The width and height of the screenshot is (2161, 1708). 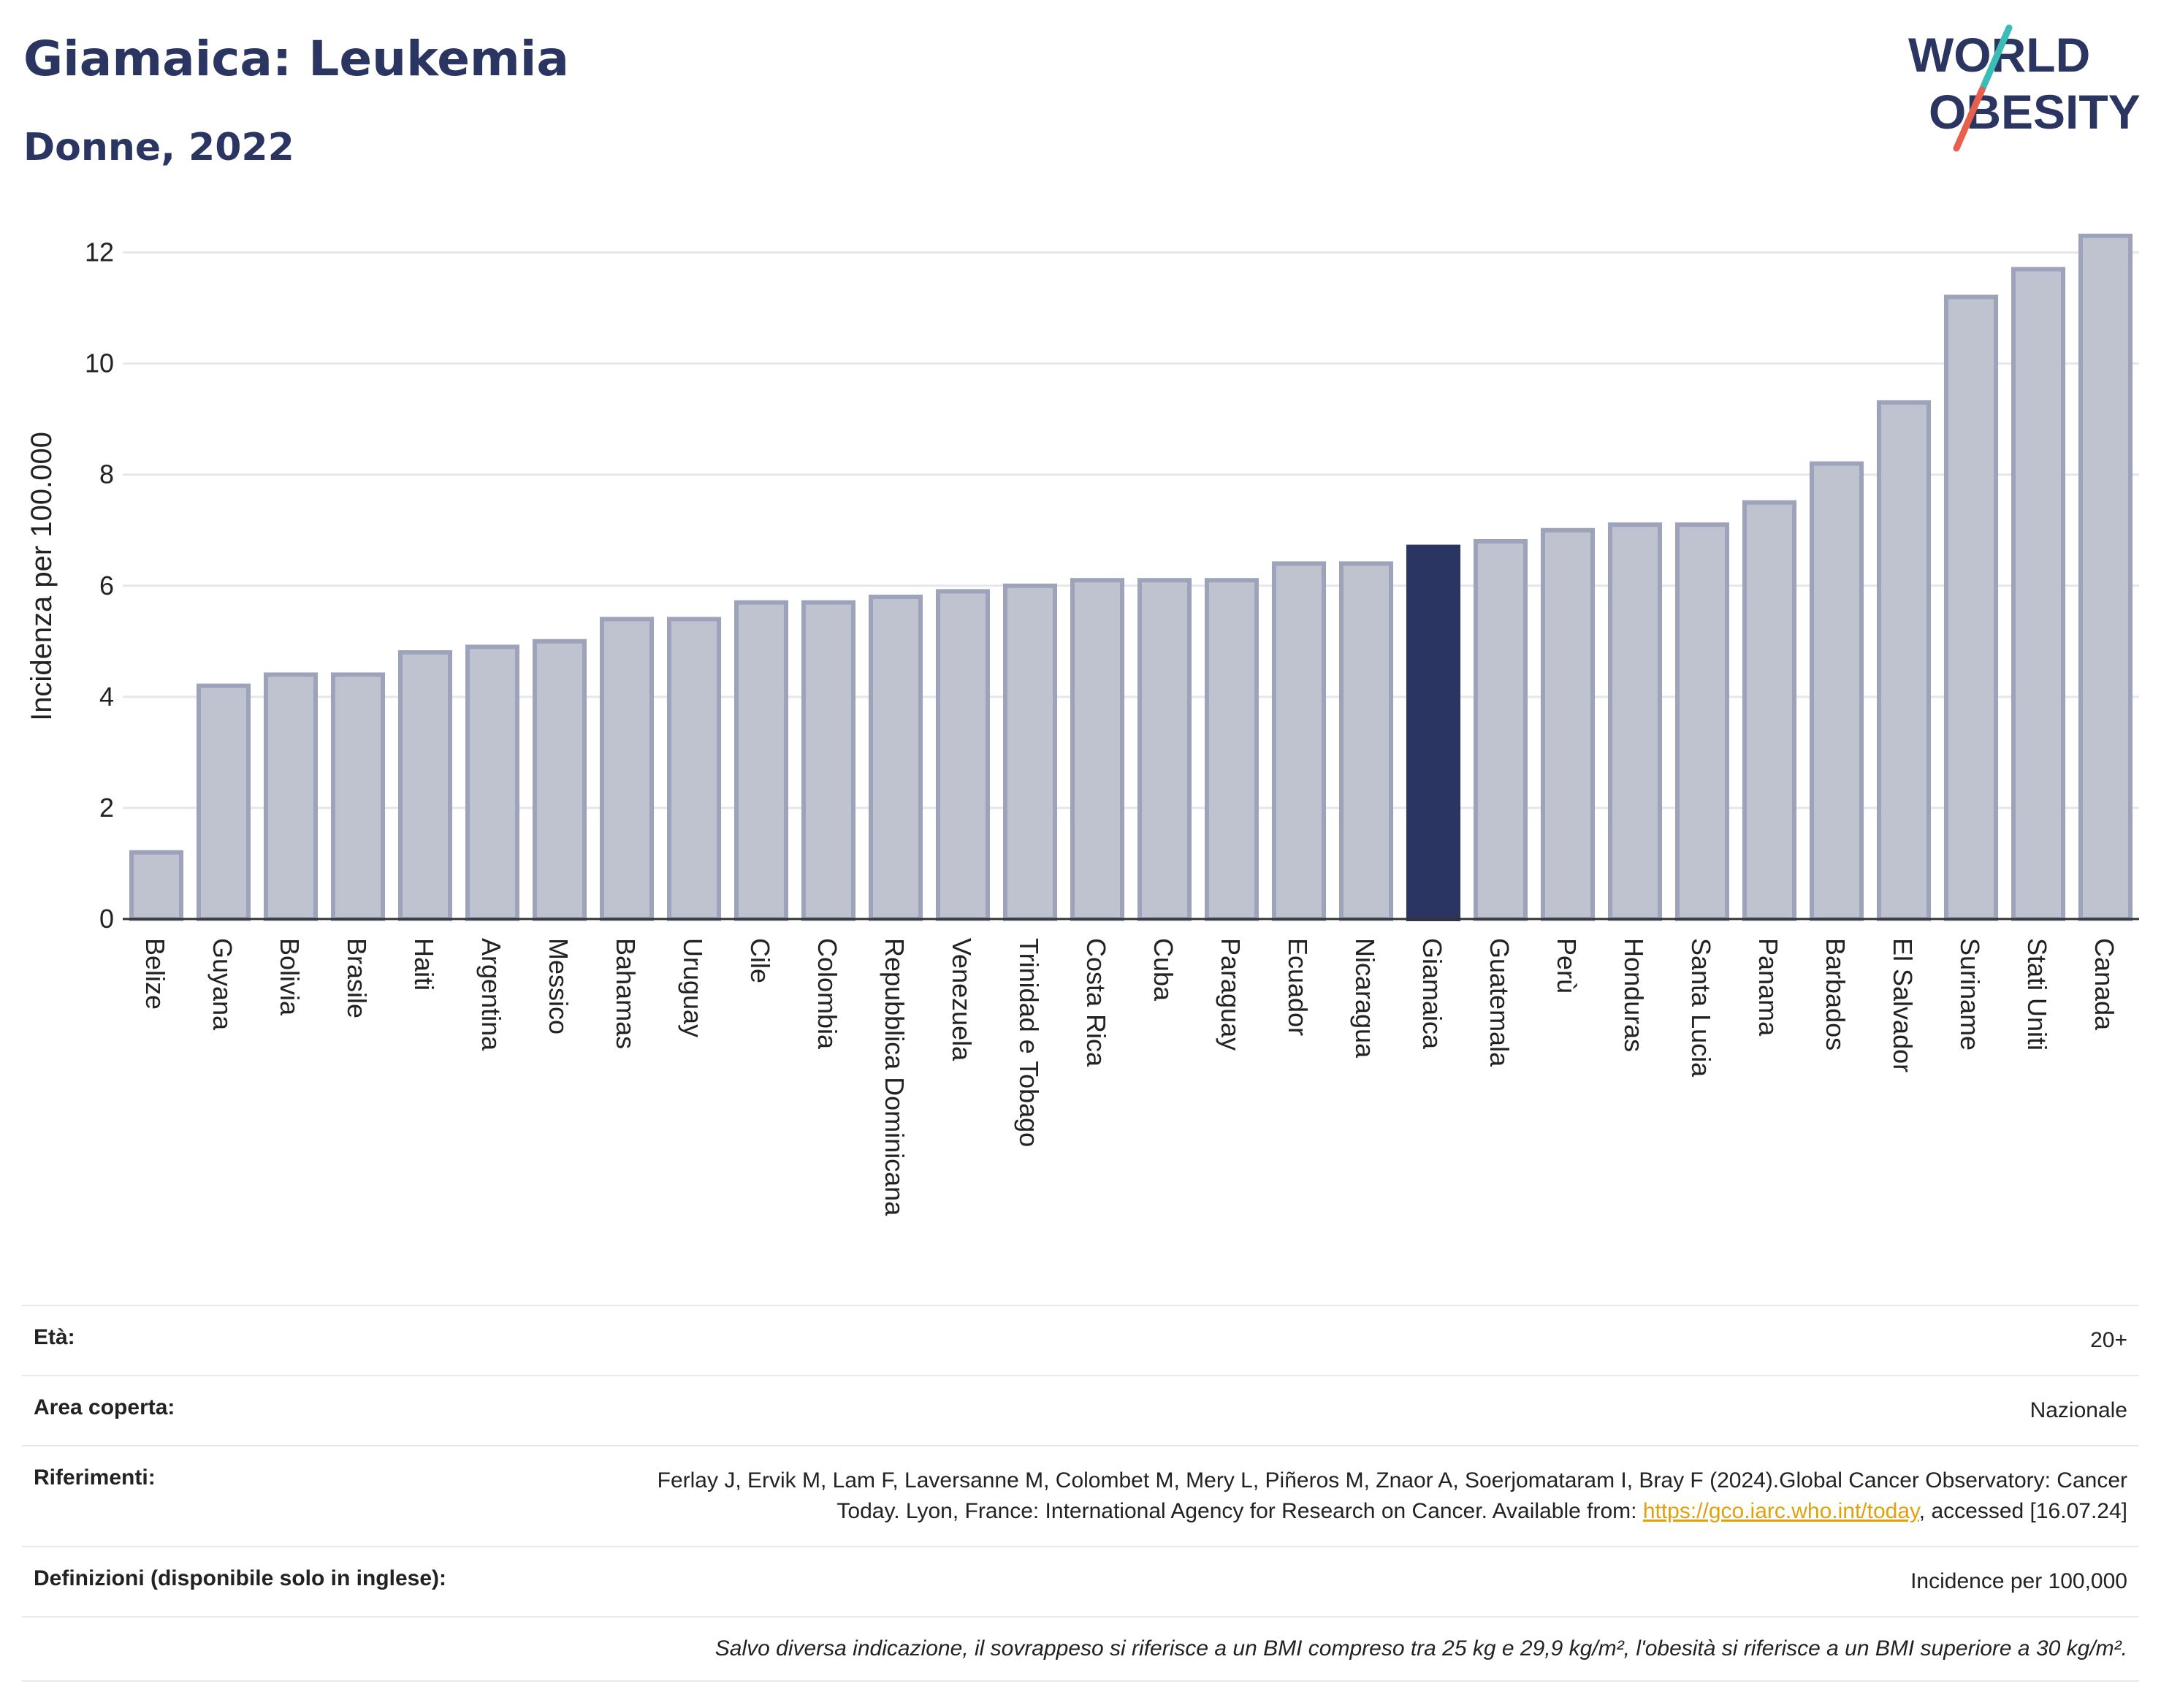 What do you see at coordinates (290, 977) in the screenshot?
I see `x-tick-label: Bolivia` at bounding box center [290, 977].